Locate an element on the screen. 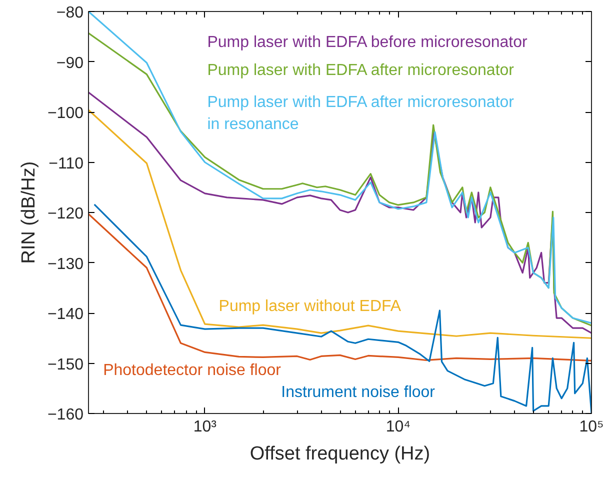 The width and height of the screenshot is (611, 478). y-tick-label: −150 is located at coordinates (65, 365).